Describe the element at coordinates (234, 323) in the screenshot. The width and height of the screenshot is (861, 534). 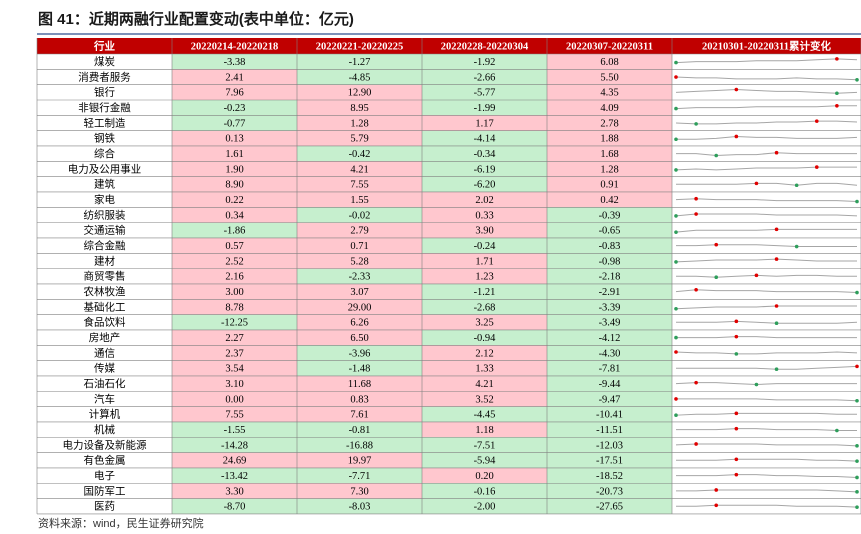
I see `cell: -12.25` at that location.